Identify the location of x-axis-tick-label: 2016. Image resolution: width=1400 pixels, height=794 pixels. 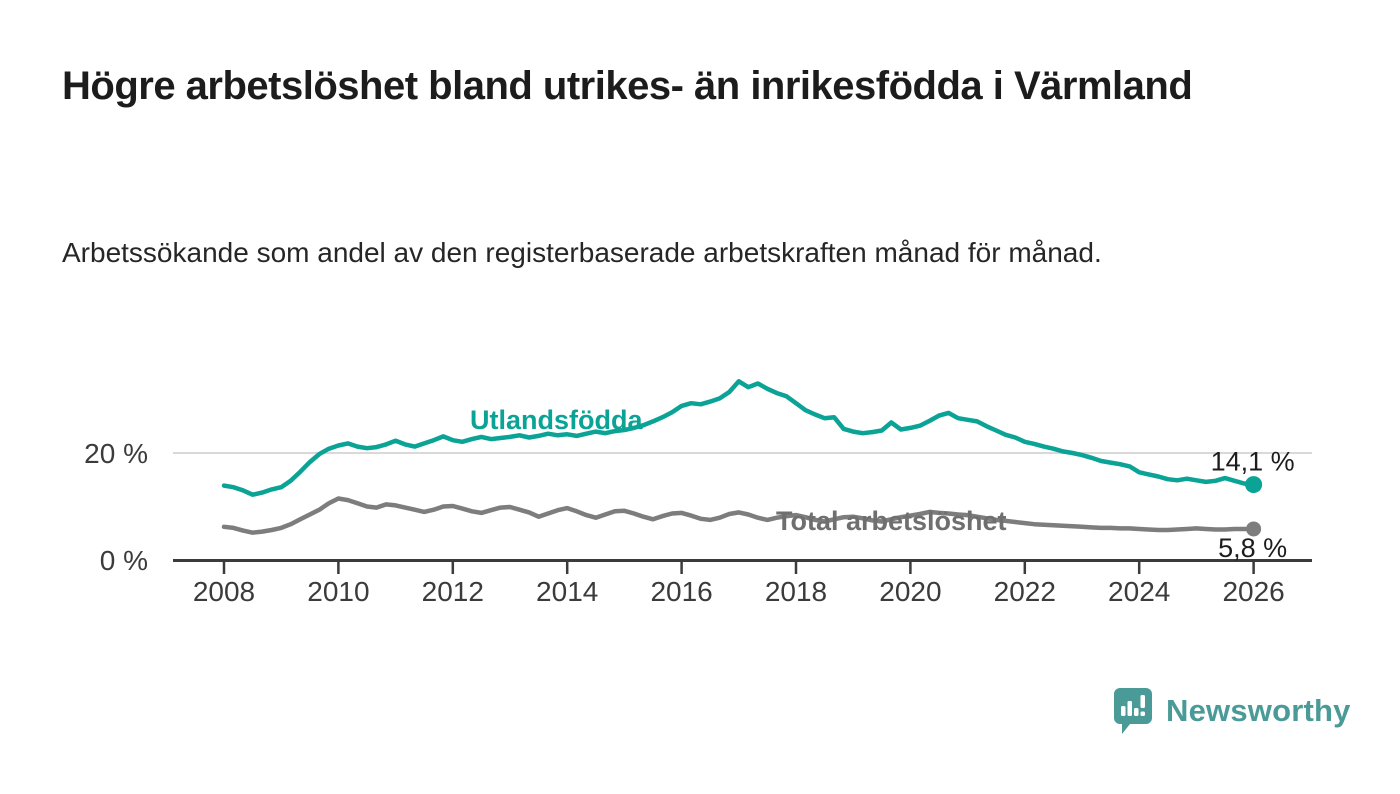
(681, 591).